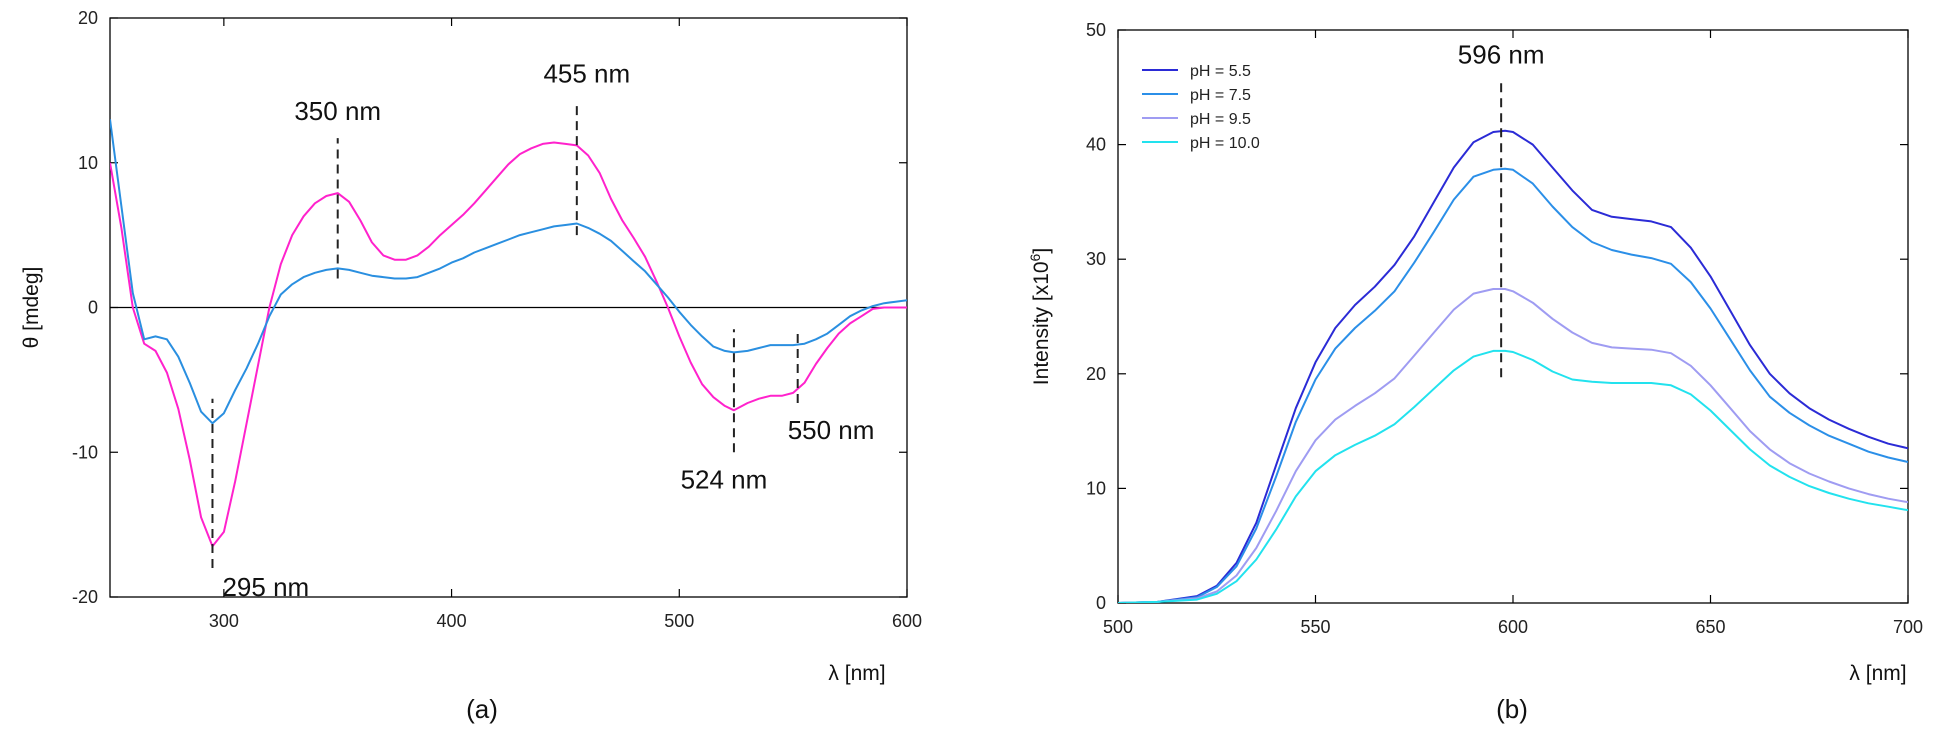  I want to click on legend-entry: pH = 9.5, so click(1220, 119).